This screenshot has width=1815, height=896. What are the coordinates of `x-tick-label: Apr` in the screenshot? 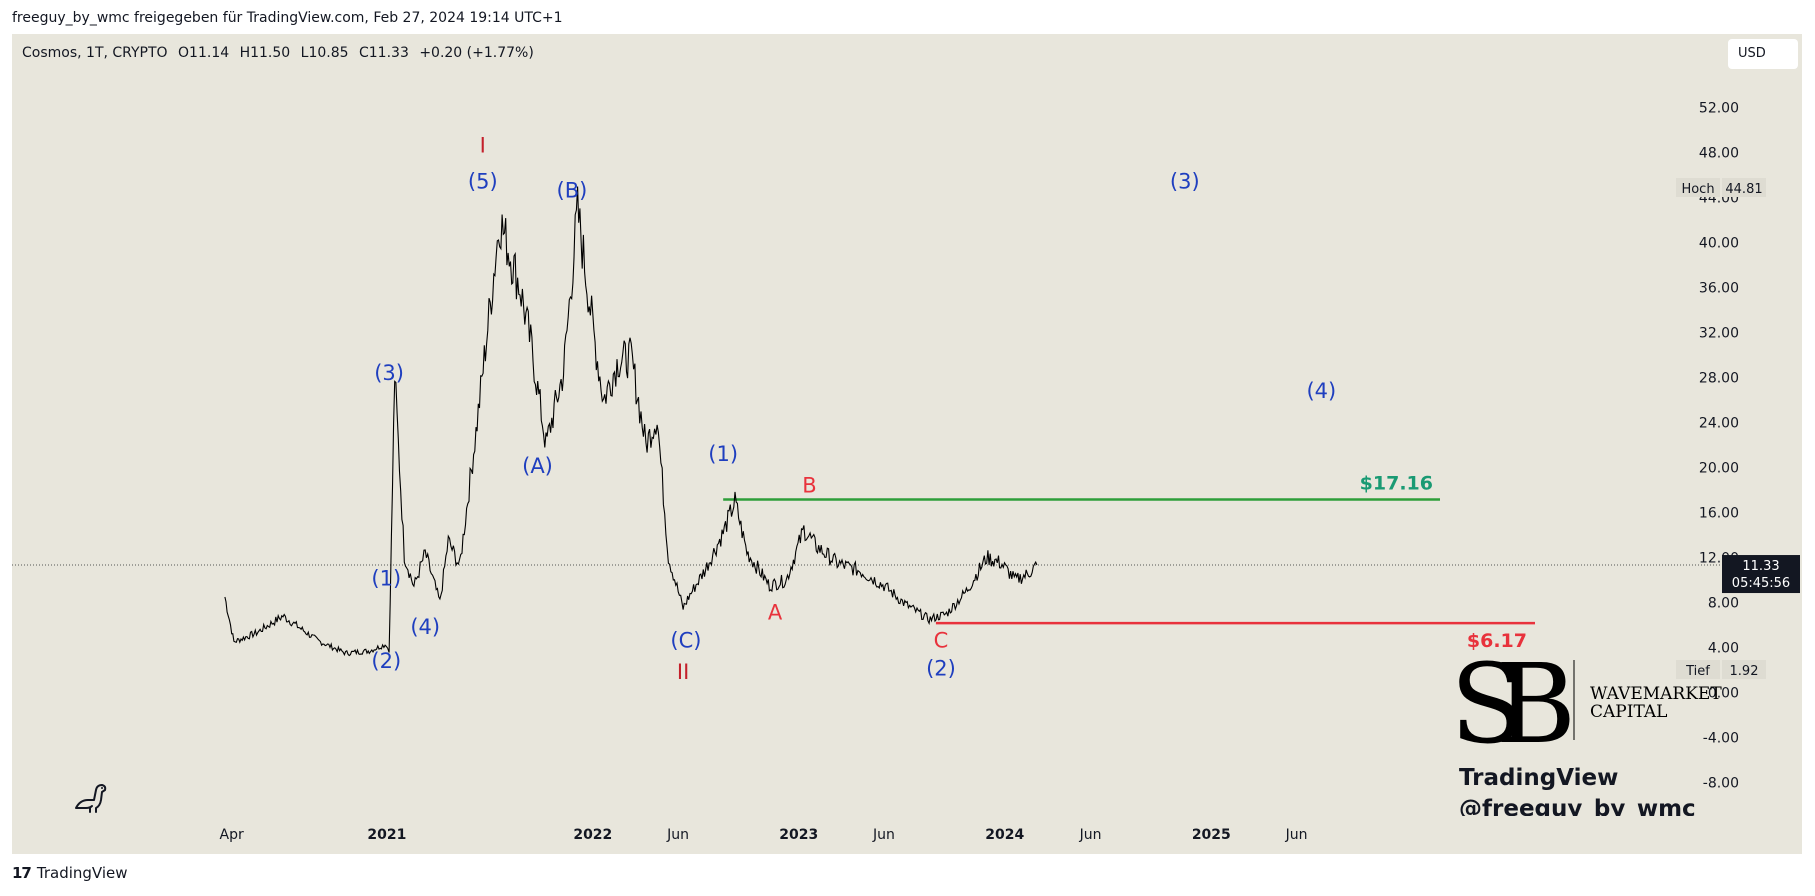 It's located at (232, 835).